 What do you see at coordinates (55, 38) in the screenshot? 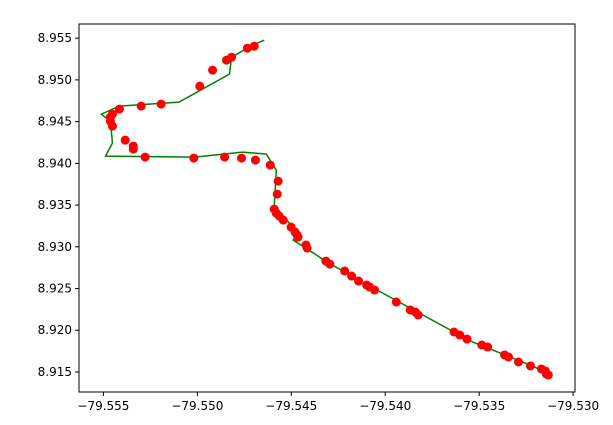
I see `y-tick-label: 8.955` at bounding box center [55, 38].